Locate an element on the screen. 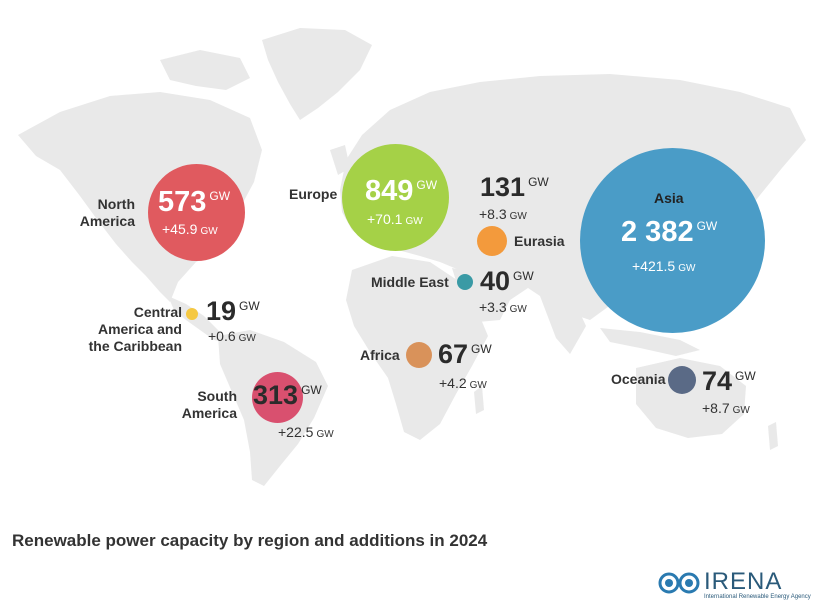 The height and width of the screenshot is (607, 814). central-america-label: Central America and the Caribbean is located at coordinates (135, 329).